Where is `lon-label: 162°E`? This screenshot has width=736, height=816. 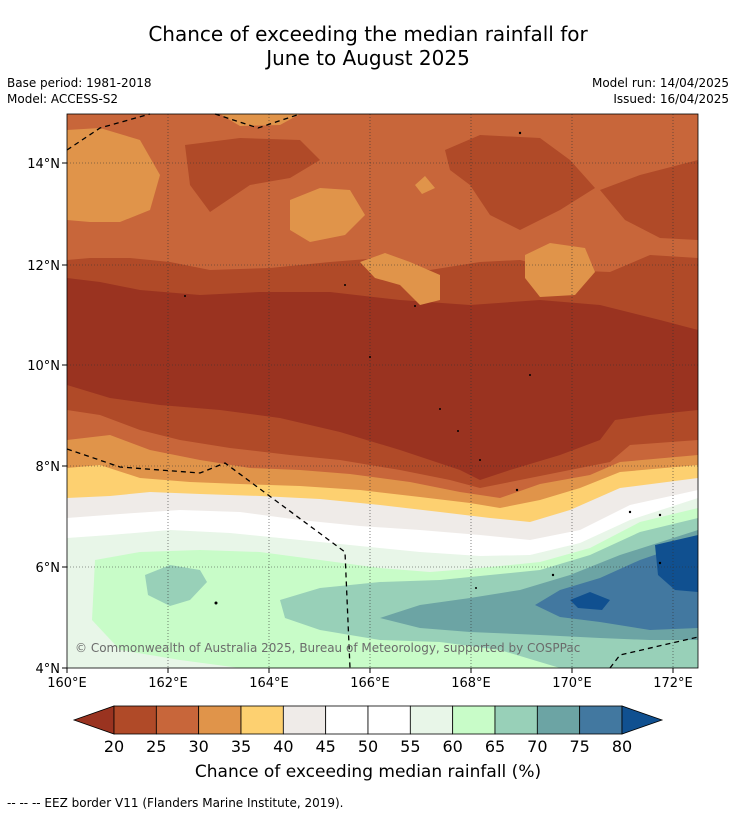
lon-label: 162°E is located at coordinates (168, 683).